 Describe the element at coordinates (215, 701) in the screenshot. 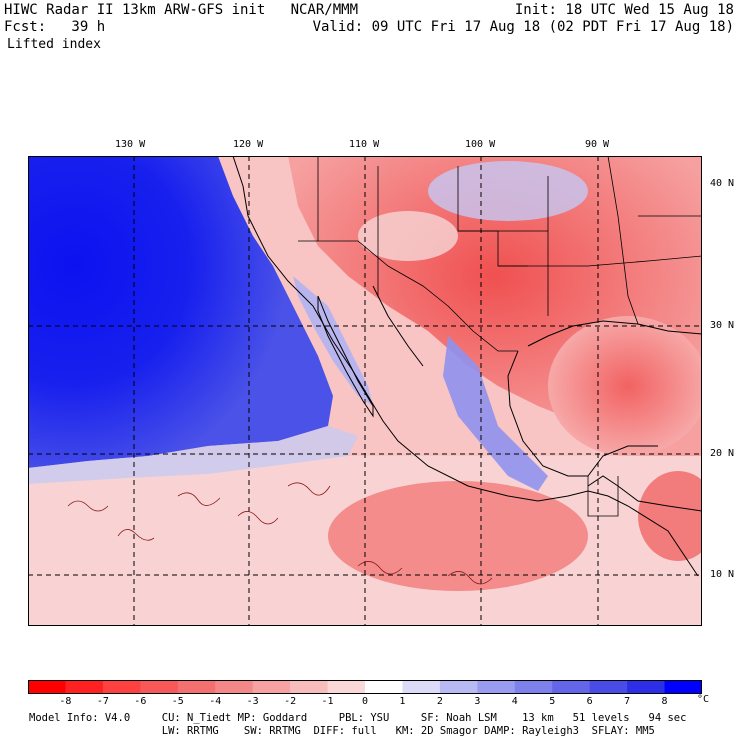

I see `colorbar-tick-label: -4` at that location.